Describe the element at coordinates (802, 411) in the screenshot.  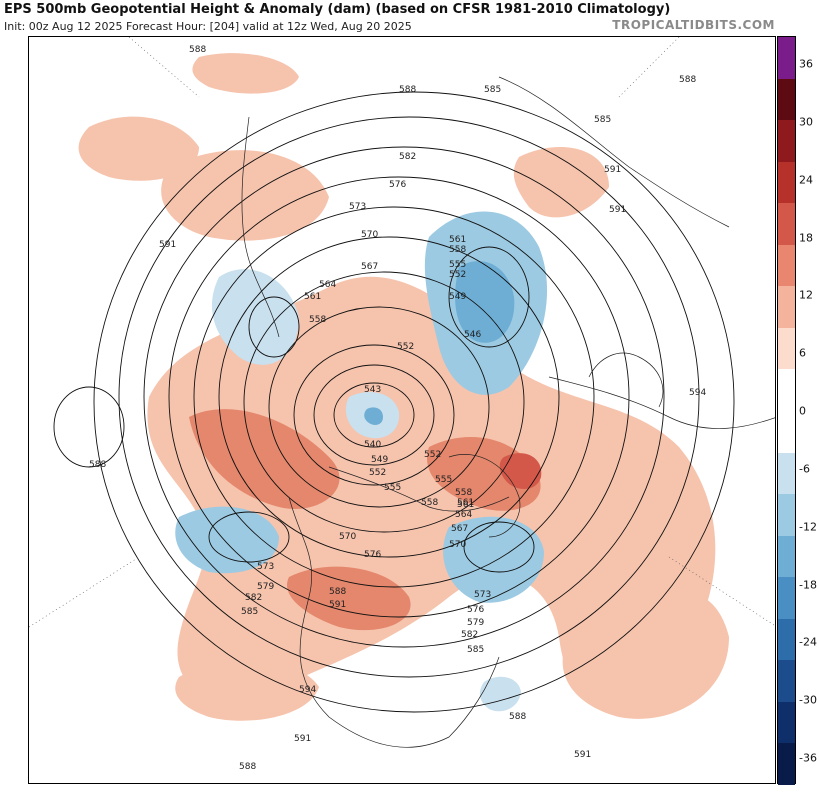
I see `colorbar-tick-label: 0` at that location.